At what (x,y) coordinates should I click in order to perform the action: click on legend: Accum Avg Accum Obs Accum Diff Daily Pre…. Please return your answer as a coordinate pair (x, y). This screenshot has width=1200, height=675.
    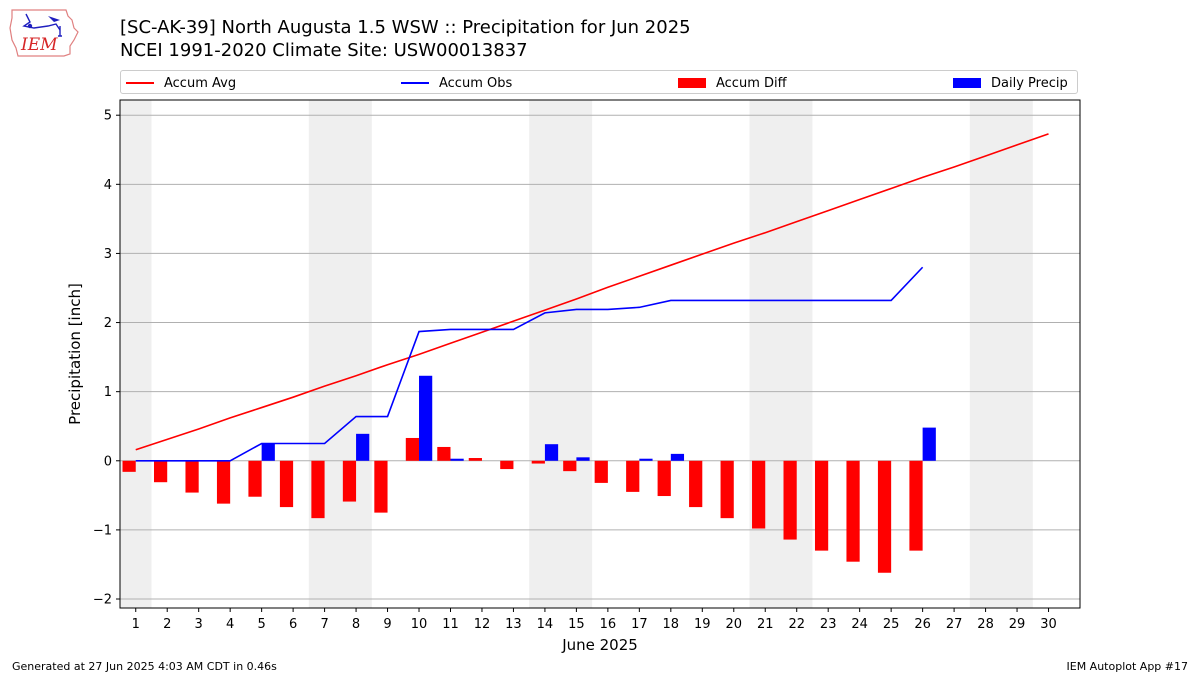
    Looking at the image, I should click on (599, 82).